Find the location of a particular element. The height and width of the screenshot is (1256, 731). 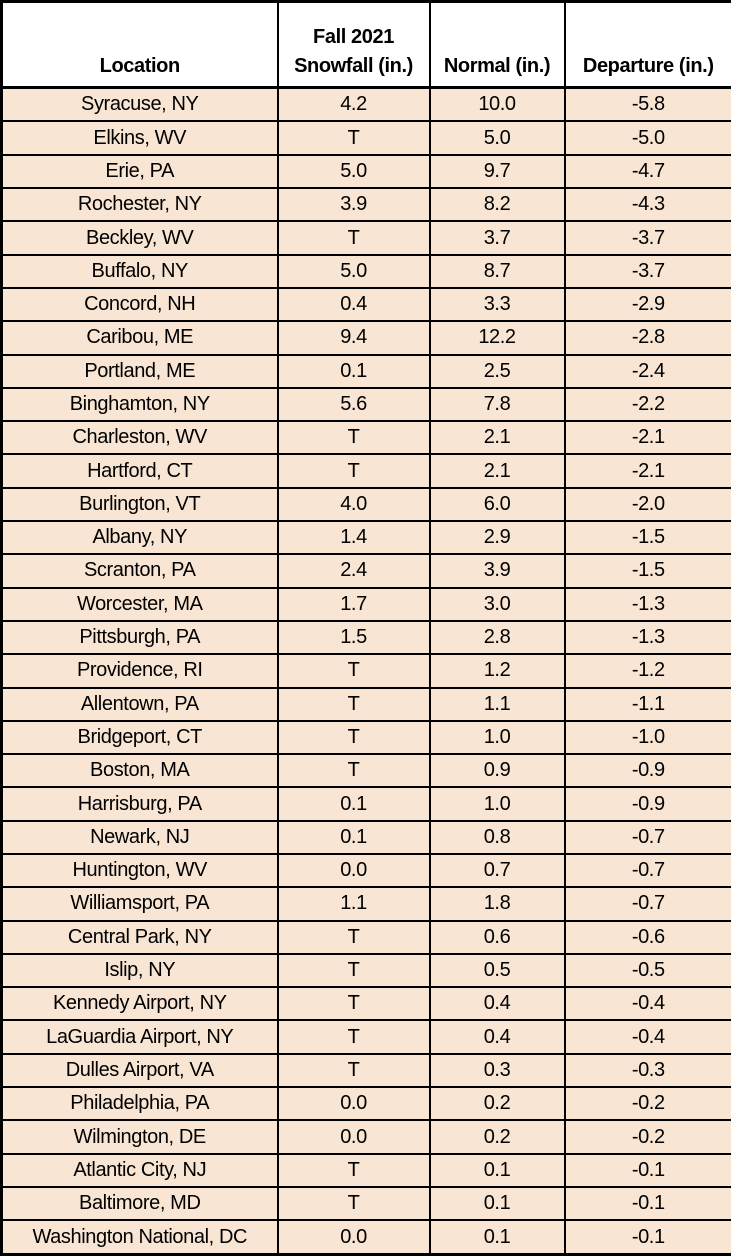

normal-cell: 12.2 is located at coordinates (497, 338).